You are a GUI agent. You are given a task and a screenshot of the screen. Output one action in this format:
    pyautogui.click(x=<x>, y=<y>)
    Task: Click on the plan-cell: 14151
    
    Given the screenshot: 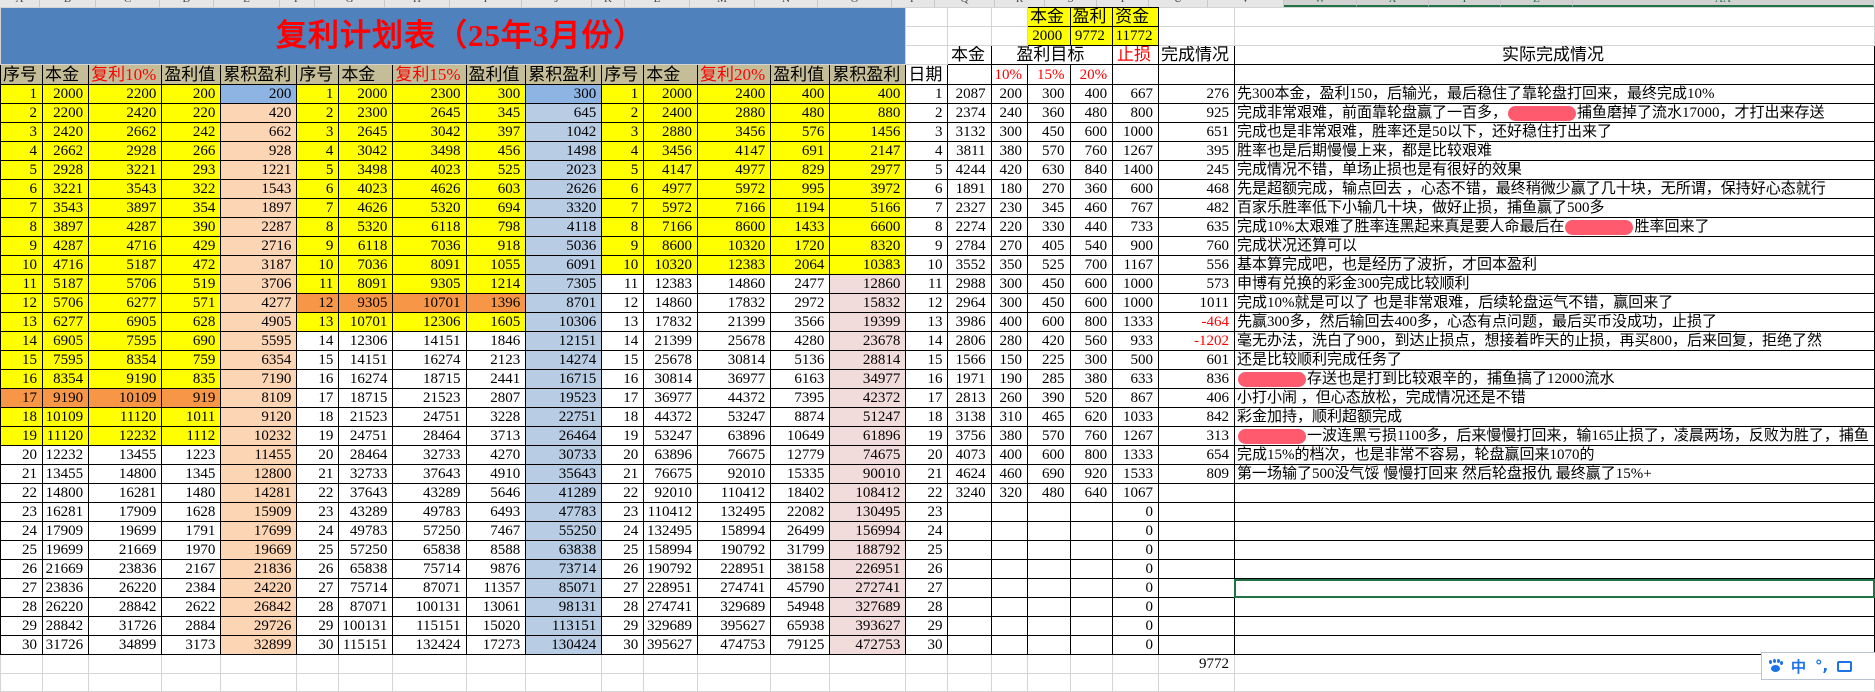 What is the action you would take?
    pyautogui.click(x=366, y=360)
    